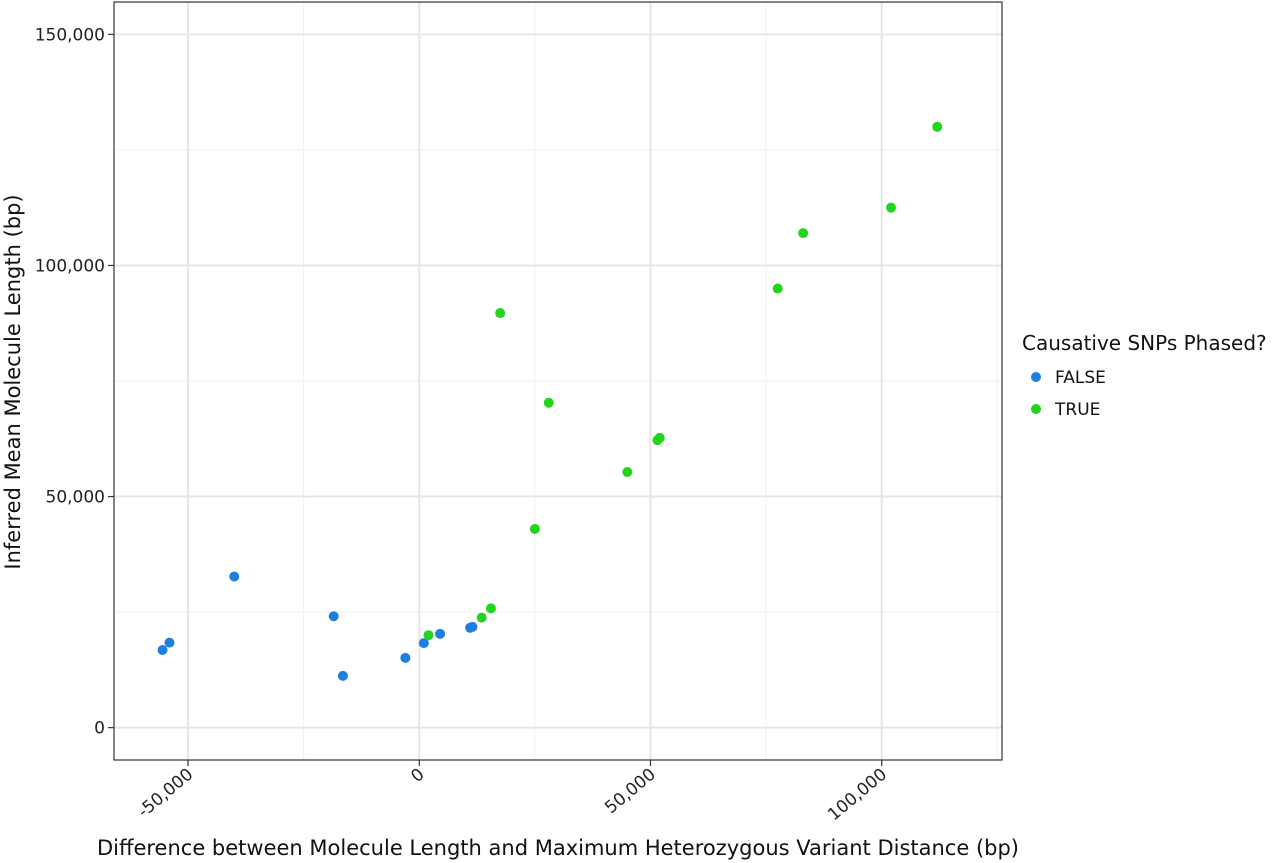  I want to click on y-tick-label-2: 100,000, so click(70, 266).